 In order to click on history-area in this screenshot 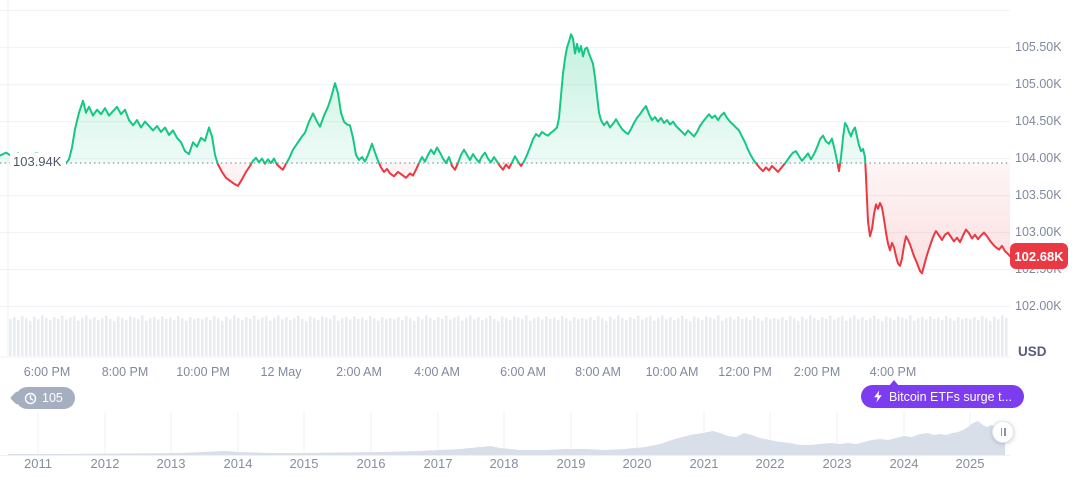, I will do `click(506, 438)`.